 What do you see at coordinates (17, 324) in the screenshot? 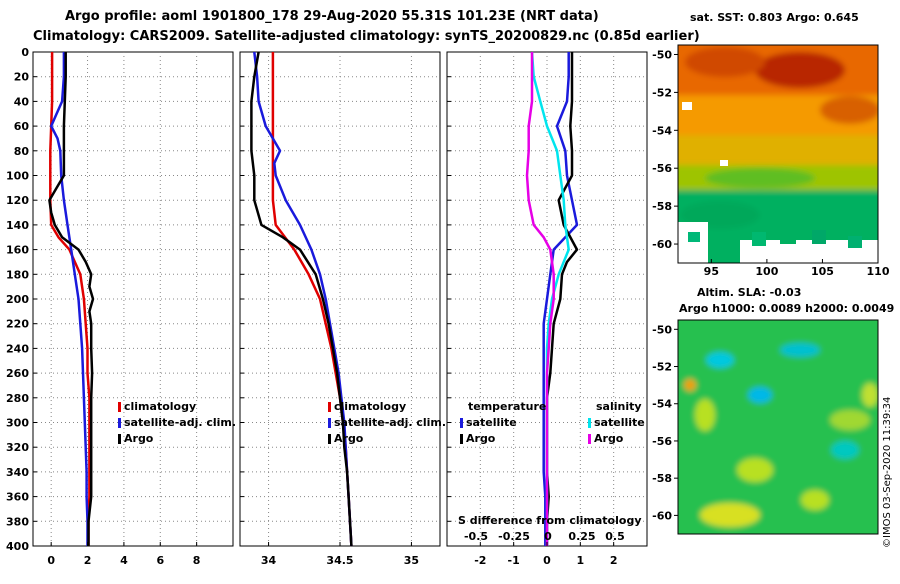
I see `ytick-label: 220` at bounding box center [17, 324].